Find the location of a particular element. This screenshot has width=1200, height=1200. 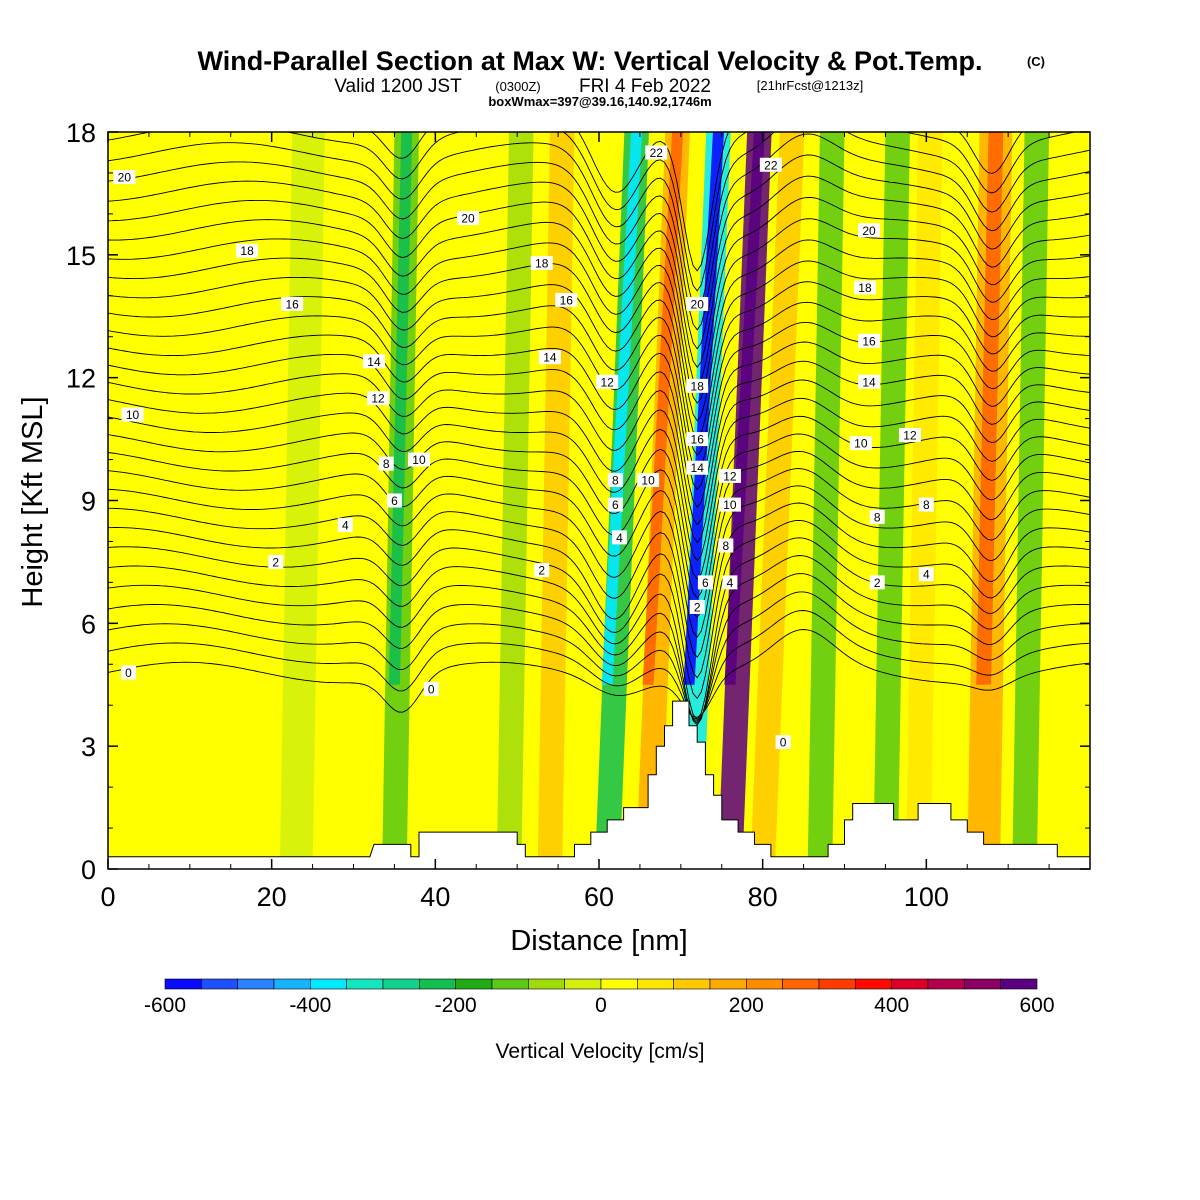

contour-label: 0 is located at coordinates (783, 742).